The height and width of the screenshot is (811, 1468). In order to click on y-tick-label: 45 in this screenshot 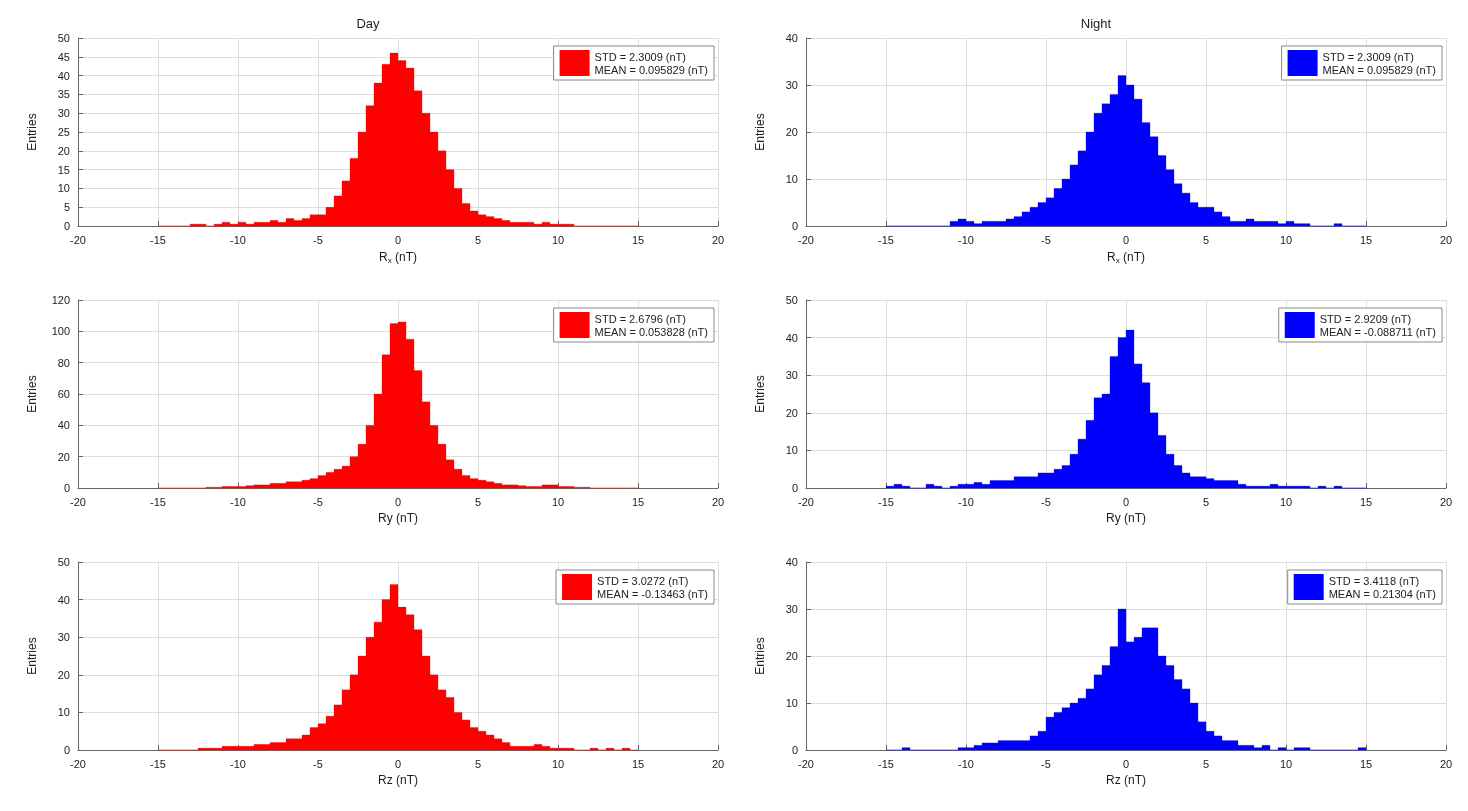, I will do `click(63, 56)`.